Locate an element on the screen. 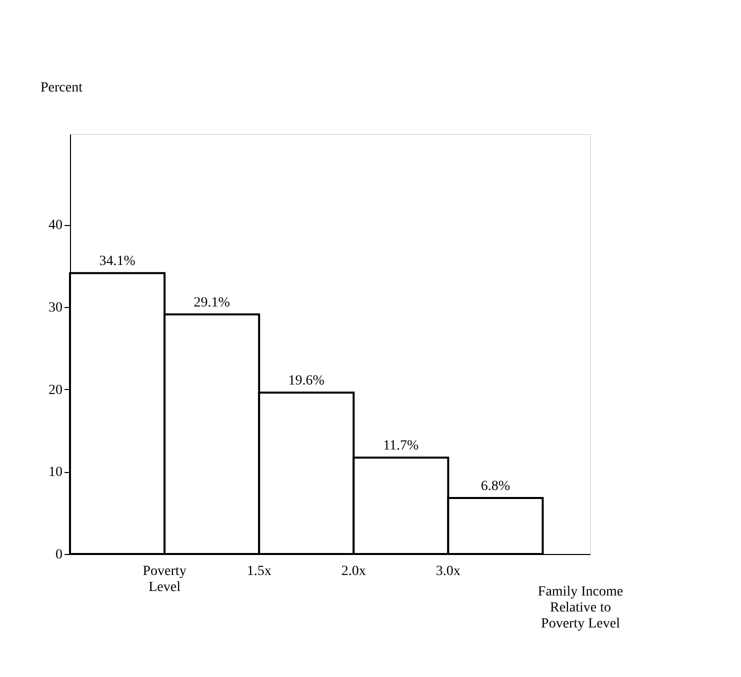 Image resolution: width=741 pixels, height=677 pixels. text: 1.5x is located at coordinates (259, 571).